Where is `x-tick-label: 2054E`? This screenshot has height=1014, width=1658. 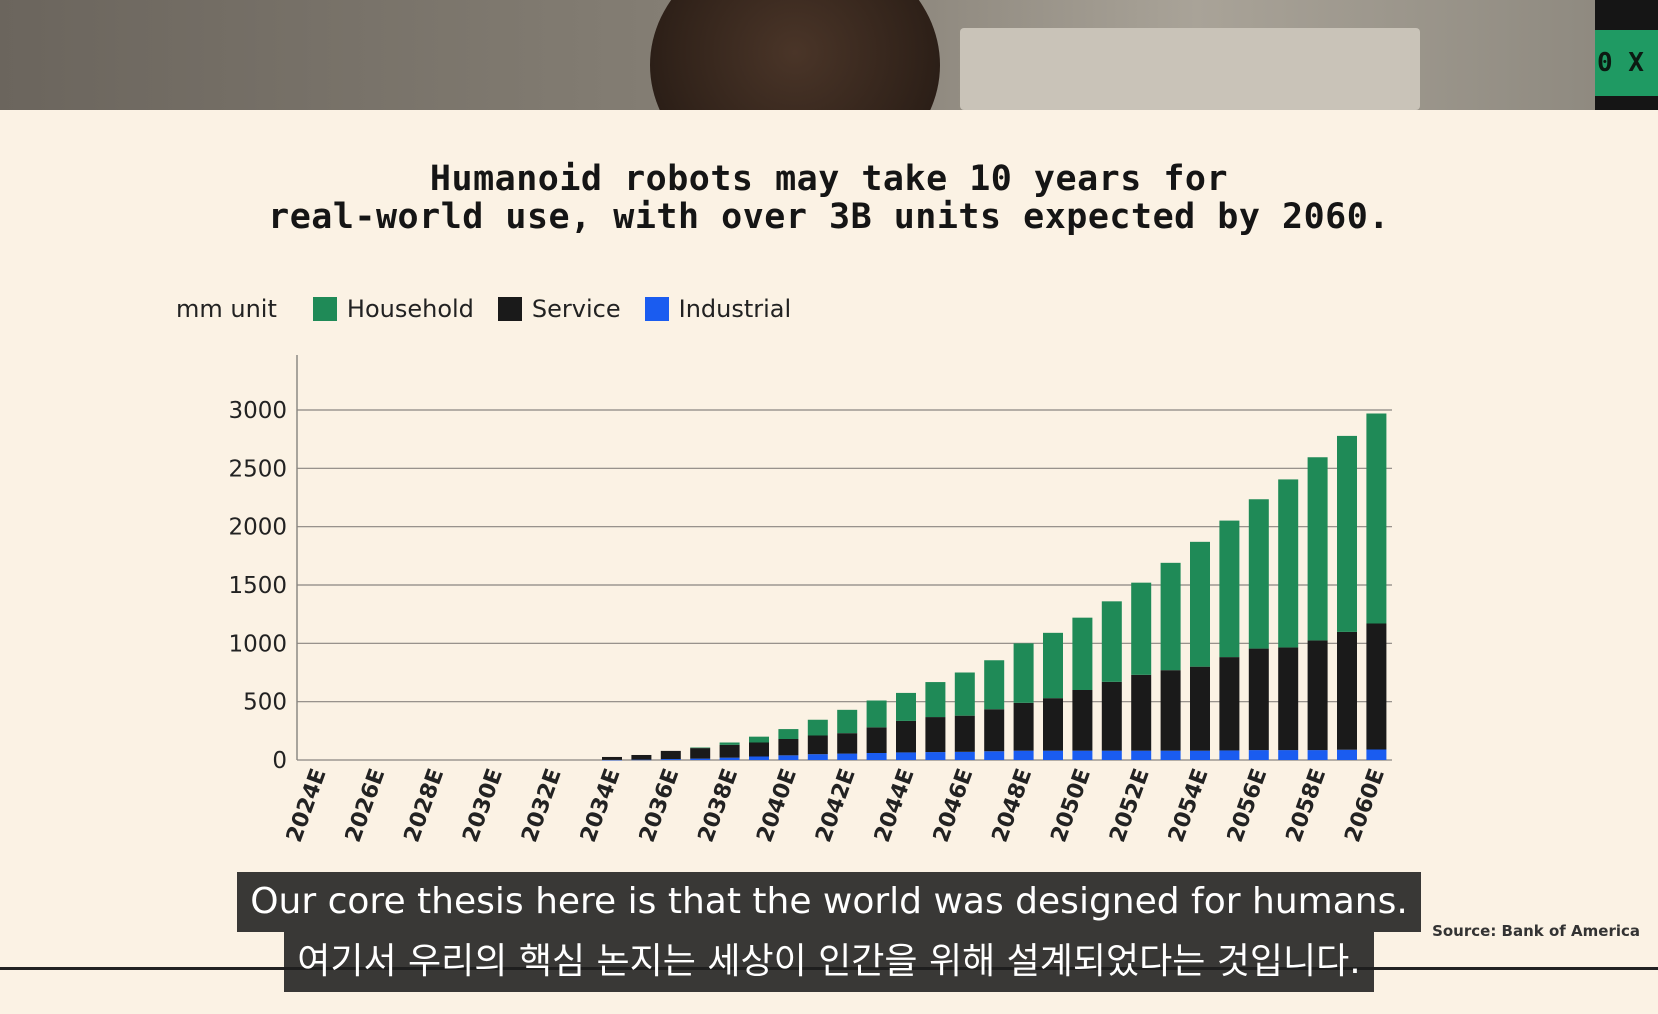 x-tick-label: 2054E is located at coordinates (1189, 806).